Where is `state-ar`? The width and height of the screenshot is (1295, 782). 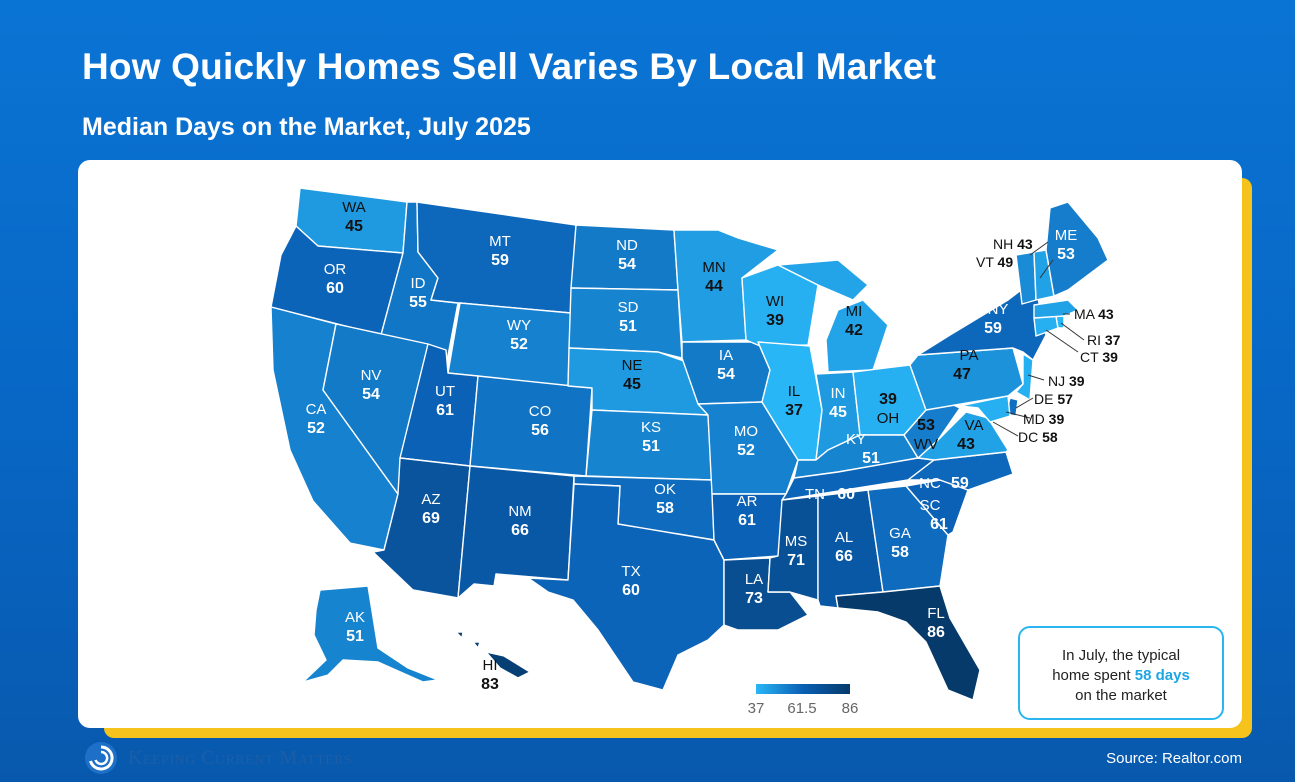 state-ar is located at coordinates (749, 527).